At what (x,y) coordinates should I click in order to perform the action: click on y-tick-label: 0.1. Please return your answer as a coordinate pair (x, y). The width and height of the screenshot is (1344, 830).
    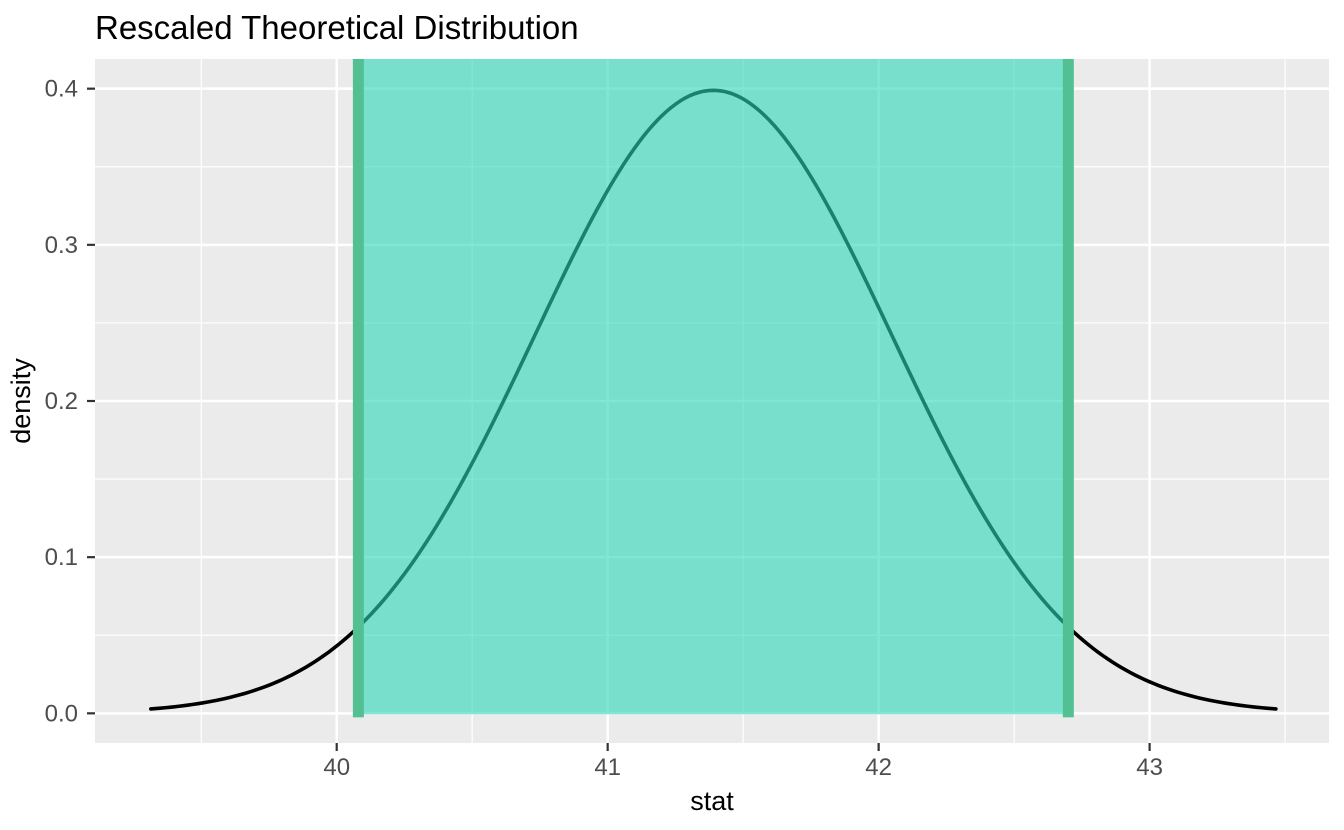
    Looking at the image, I should click on (61, 557).